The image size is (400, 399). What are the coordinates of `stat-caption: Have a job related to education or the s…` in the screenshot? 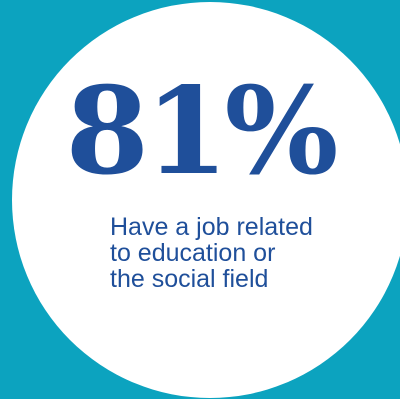 It's located at (240, 253).